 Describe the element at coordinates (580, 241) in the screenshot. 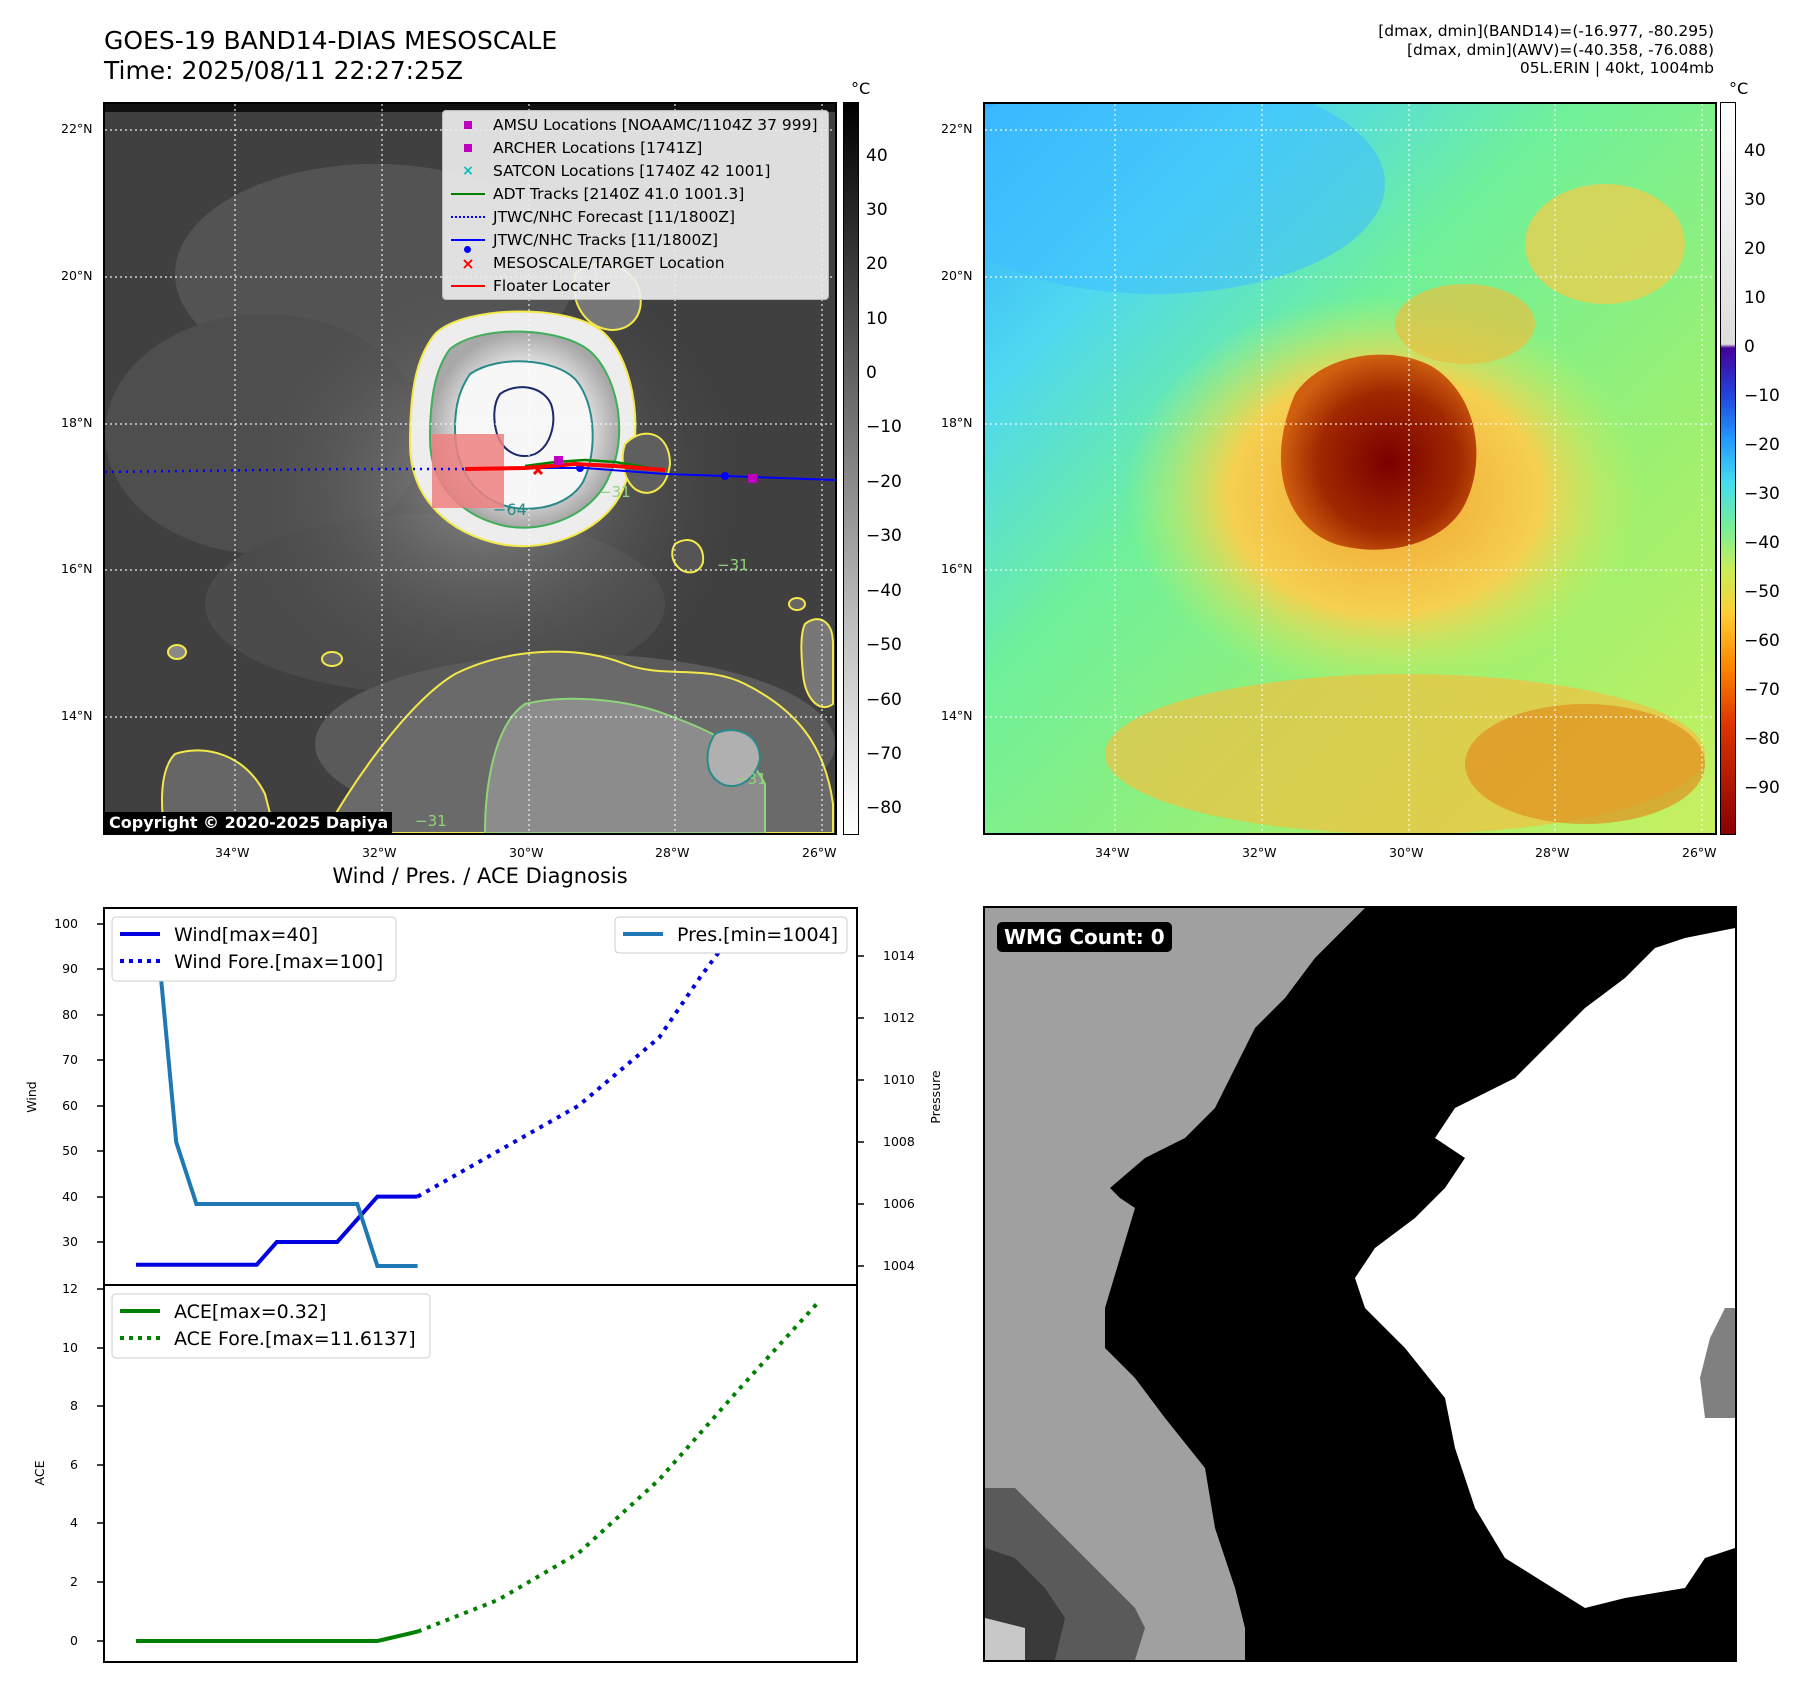

I see `legend-item-tracks: JTWC/NHC Tracks [11/1800Z]` at that location.